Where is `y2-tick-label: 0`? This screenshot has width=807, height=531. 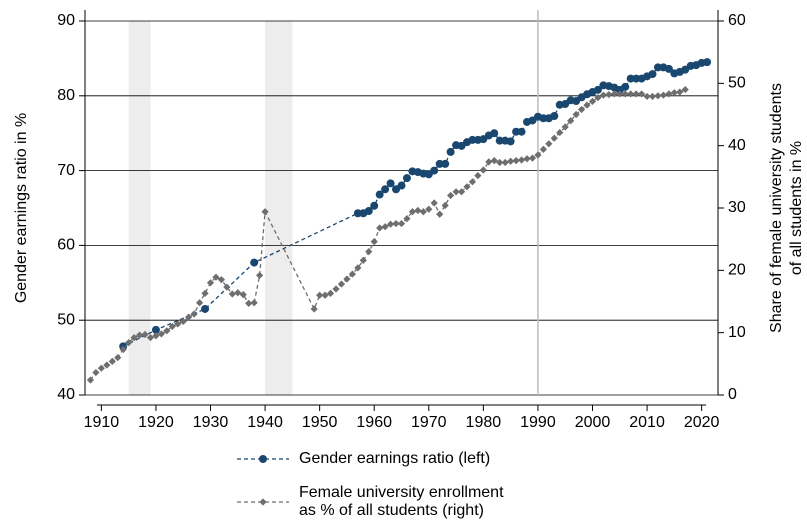 y2-tick-label: 0 is located at coordinates (732, 394).